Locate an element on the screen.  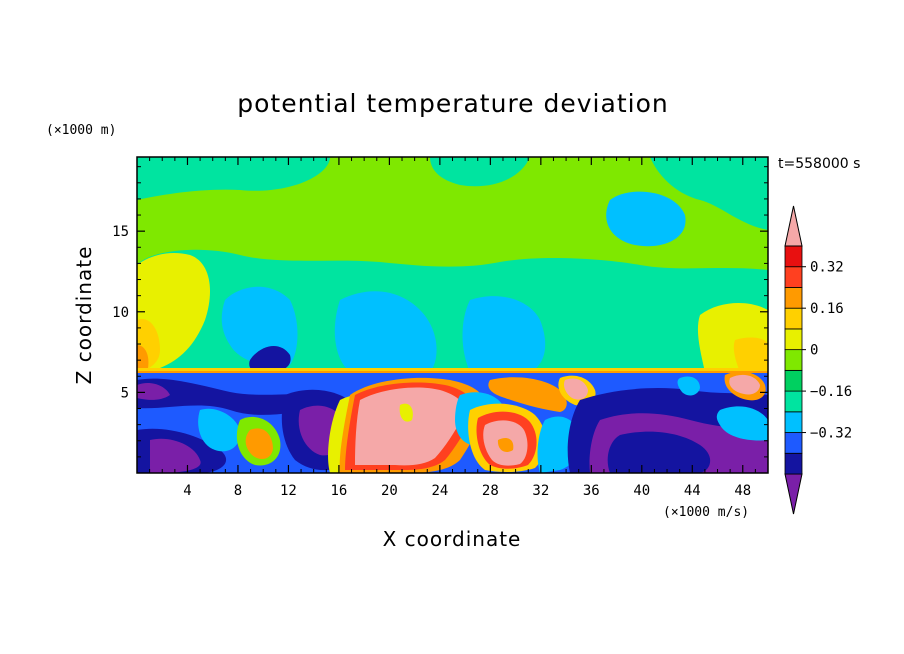
colorbar: −0.32 −0.16 0 0.16 0.32 is located at coordinates (818, 360).